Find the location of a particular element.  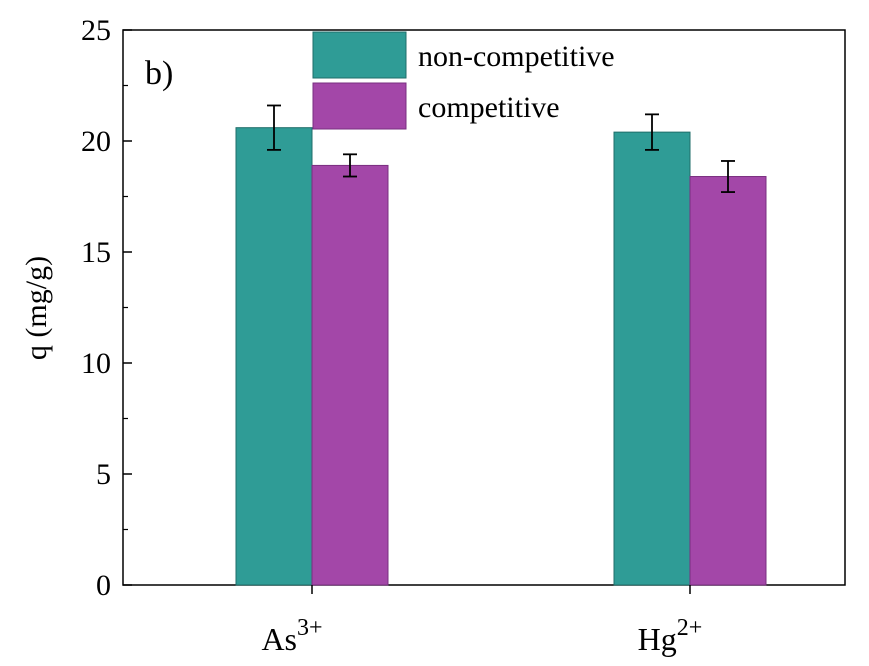

y-tick-label: 25 is located at coordinates (96, 30).